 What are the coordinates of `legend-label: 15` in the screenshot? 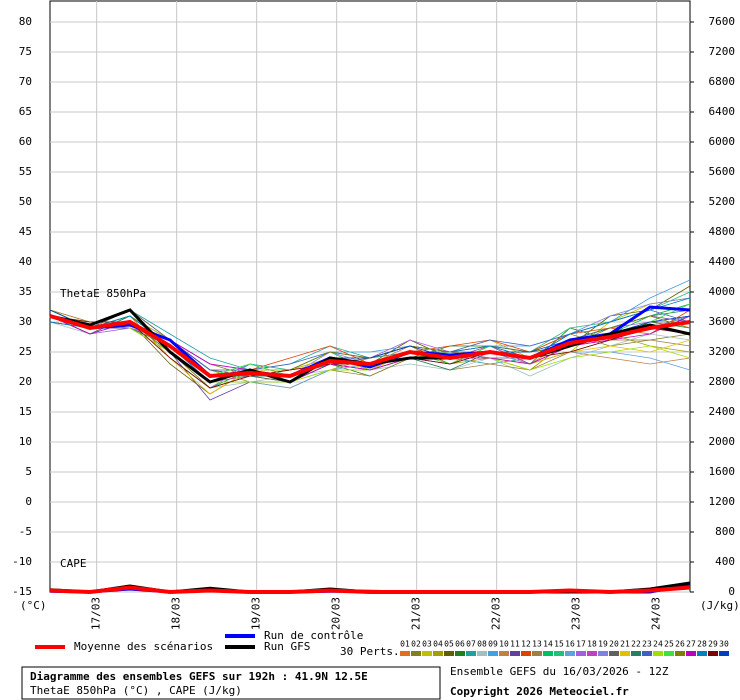 It's located at (559, 644).